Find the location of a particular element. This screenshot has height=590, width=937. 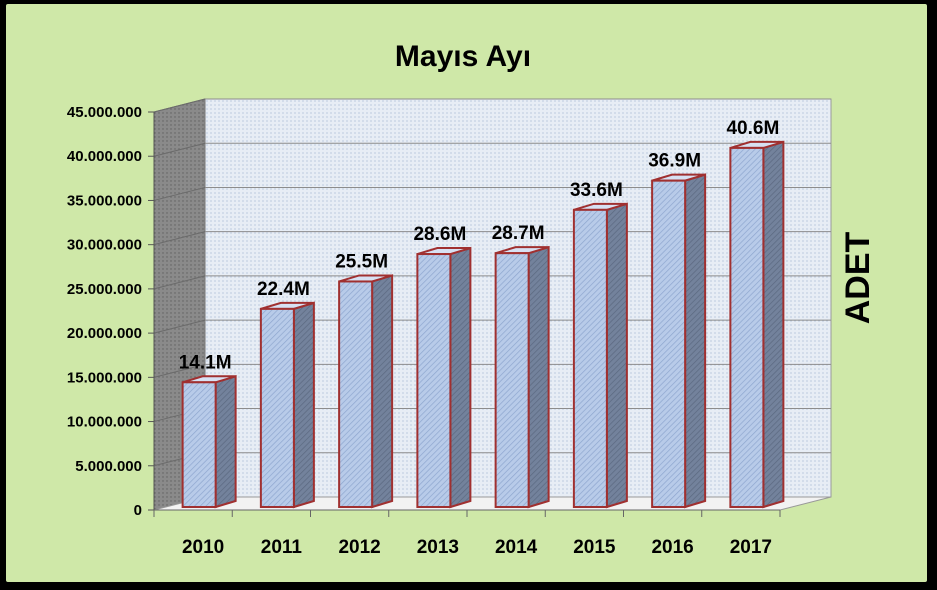

y-tick-label: 20.000.000 is located at coordinates (104, 333).